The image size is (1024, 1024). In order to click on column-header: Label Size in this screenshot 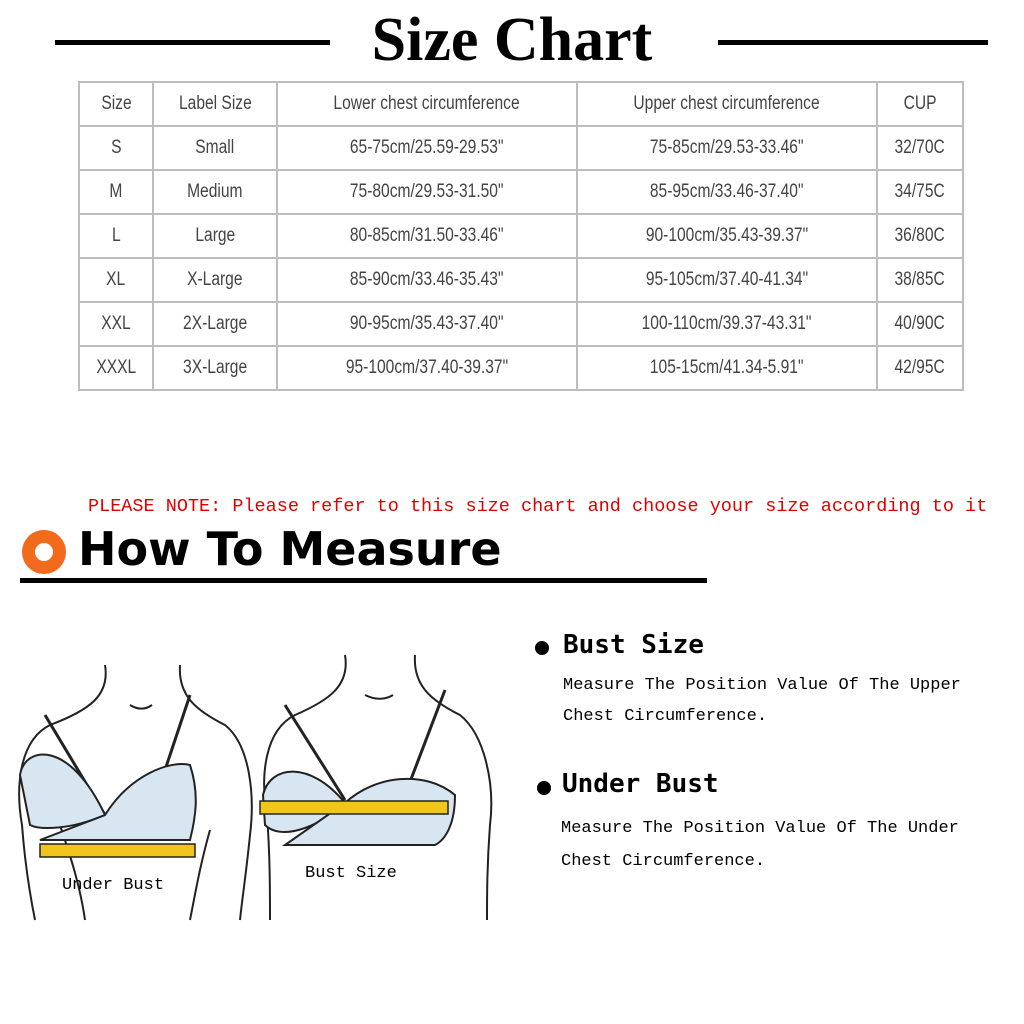, I will do `click(215, 104)`.